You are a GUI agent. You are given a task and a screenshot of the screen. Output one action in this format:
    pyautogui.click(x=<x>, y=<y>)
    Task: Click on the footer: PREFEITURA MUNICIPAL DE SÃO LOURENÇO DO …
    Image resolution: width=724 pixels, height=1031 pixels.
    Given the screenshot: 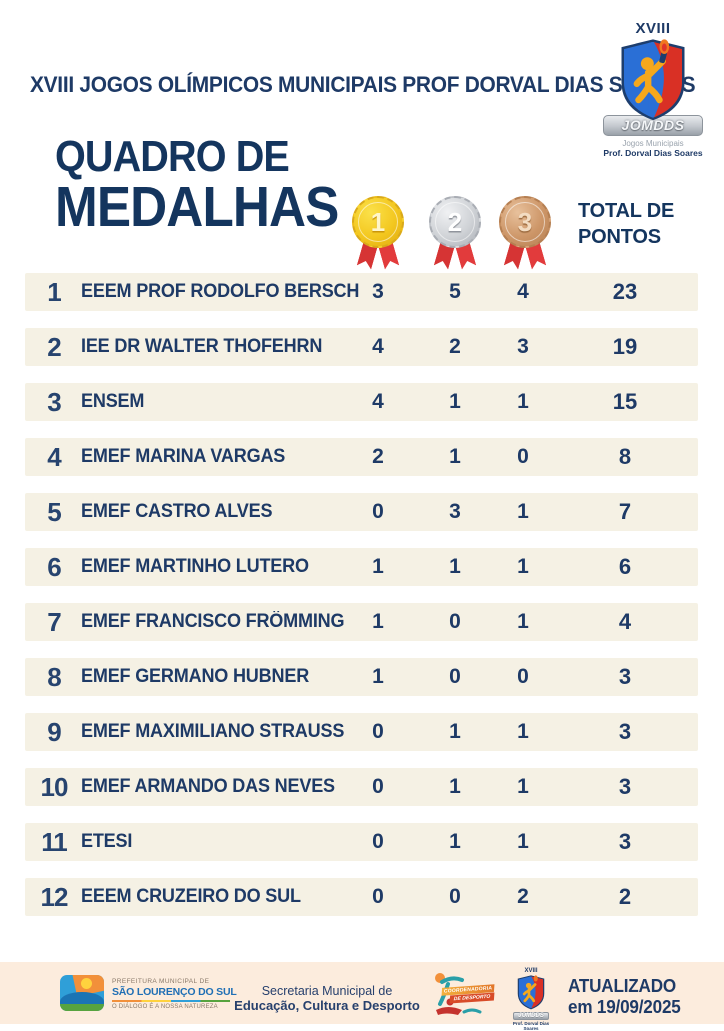 What is the action you would take?
    pyautogui.click(x=362, y=996)
    